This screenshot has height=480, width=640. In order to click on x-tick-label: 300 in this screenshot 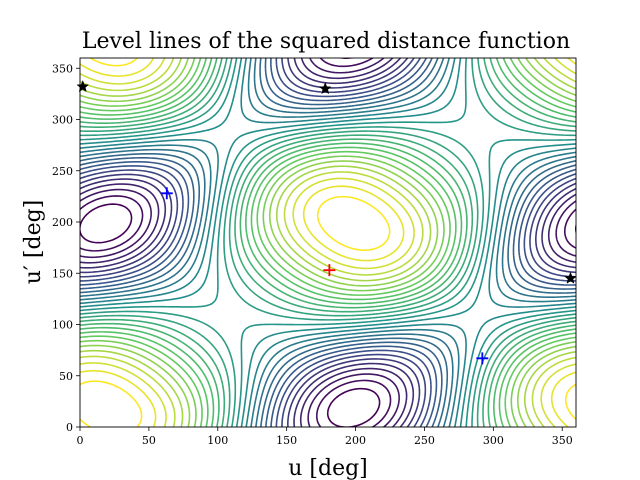, I will do `click(493, 440)`.